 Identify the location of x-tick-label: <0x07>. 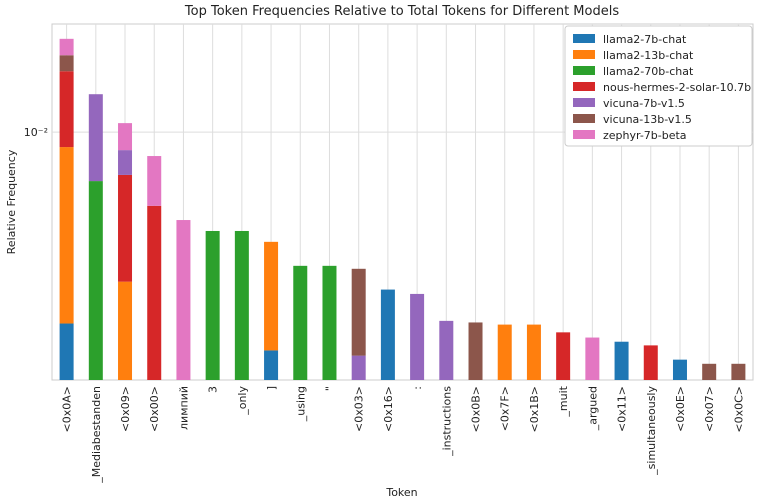
(709, 409).